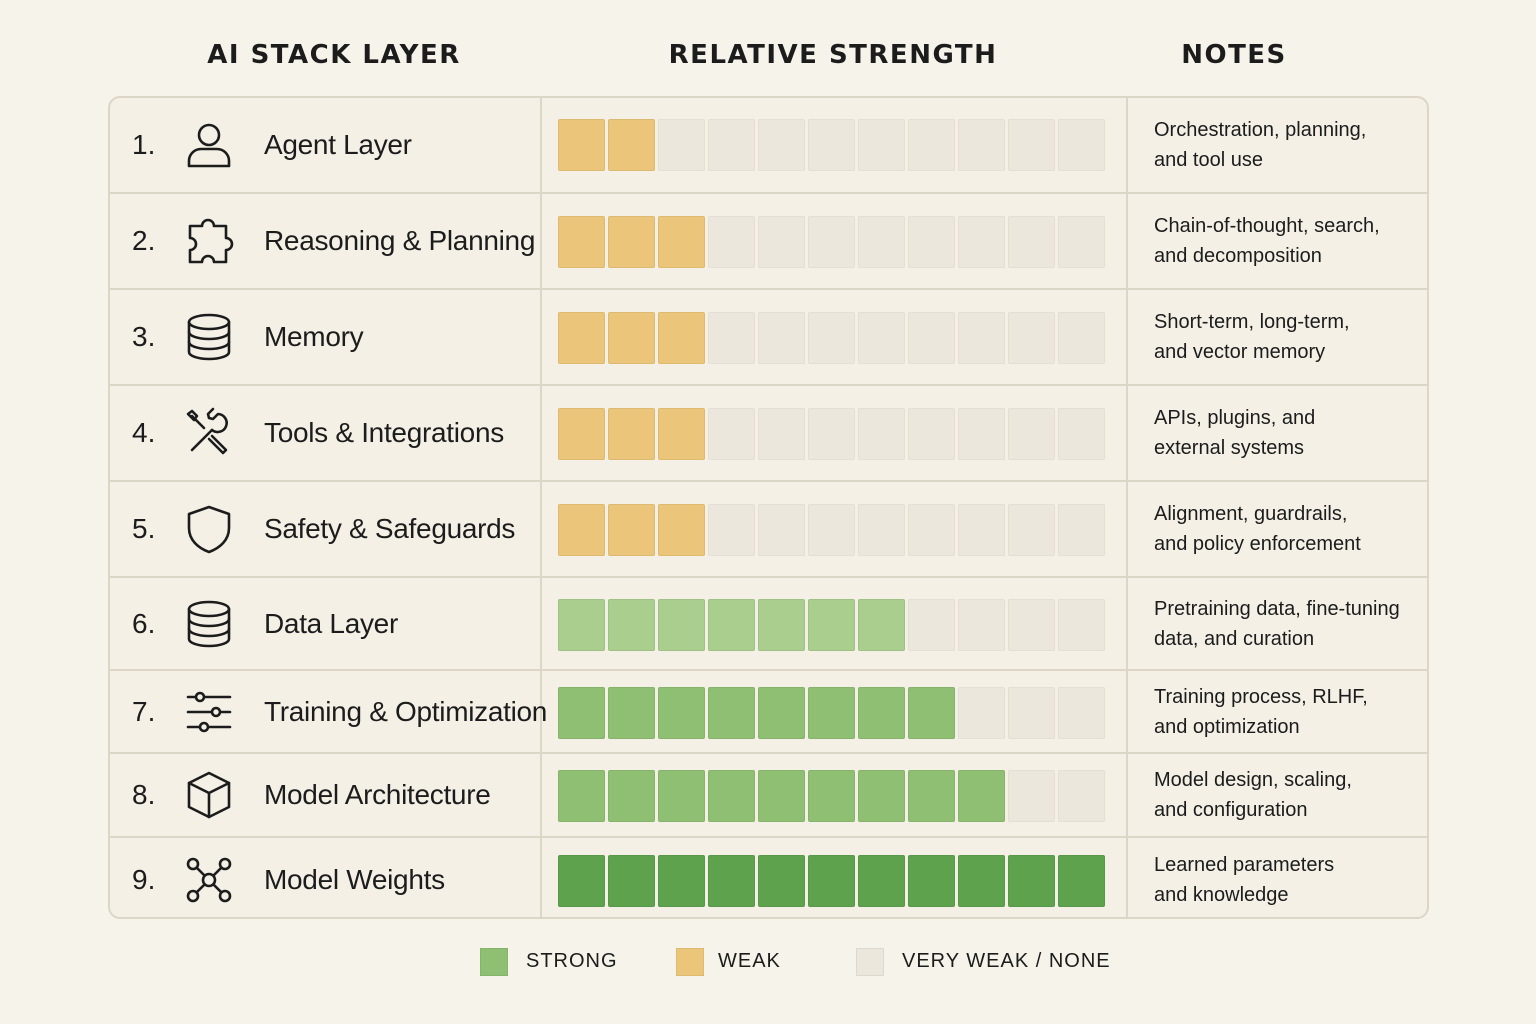 Image resolution: width=1536 pixels, height=1024 pixels. Describe the element at coordinates (209, 241) in the screenshot. I see `puzzle-icon` at that location.